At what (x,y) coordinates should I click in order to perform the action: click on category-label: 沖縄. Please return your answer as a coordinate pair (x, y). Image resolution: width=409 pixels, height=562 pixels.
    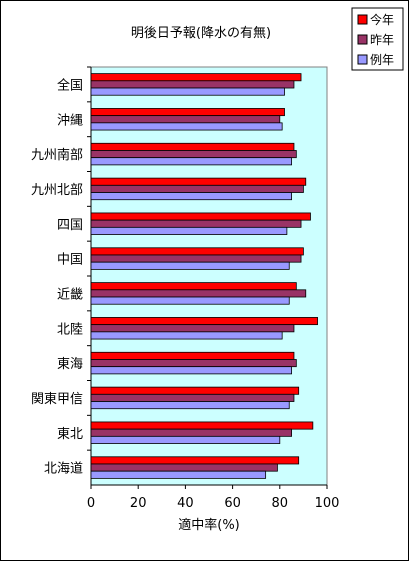
    Looking at the image, I should click on (70, 120).